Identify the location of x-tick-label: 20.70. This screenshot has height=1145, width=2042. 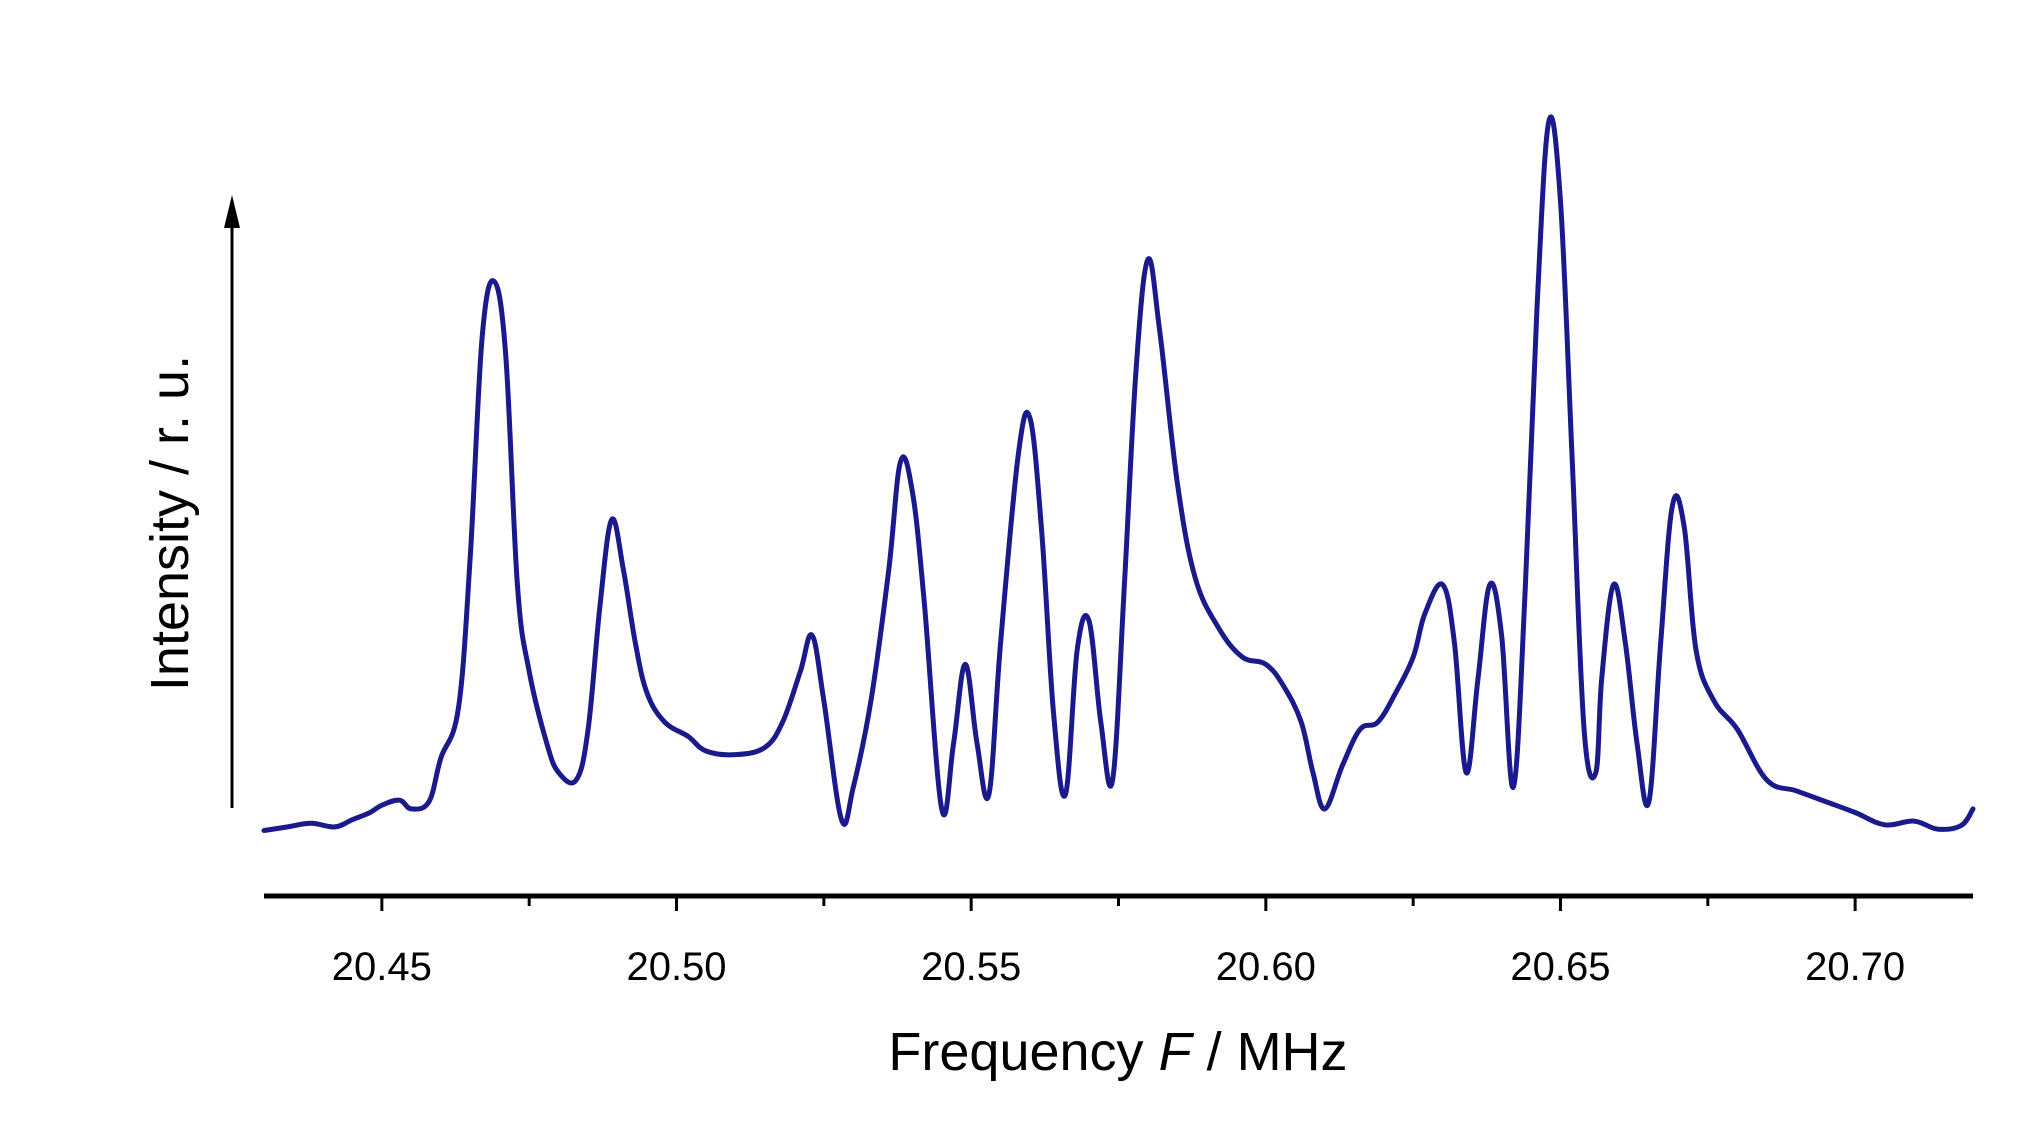
(1855, 967).